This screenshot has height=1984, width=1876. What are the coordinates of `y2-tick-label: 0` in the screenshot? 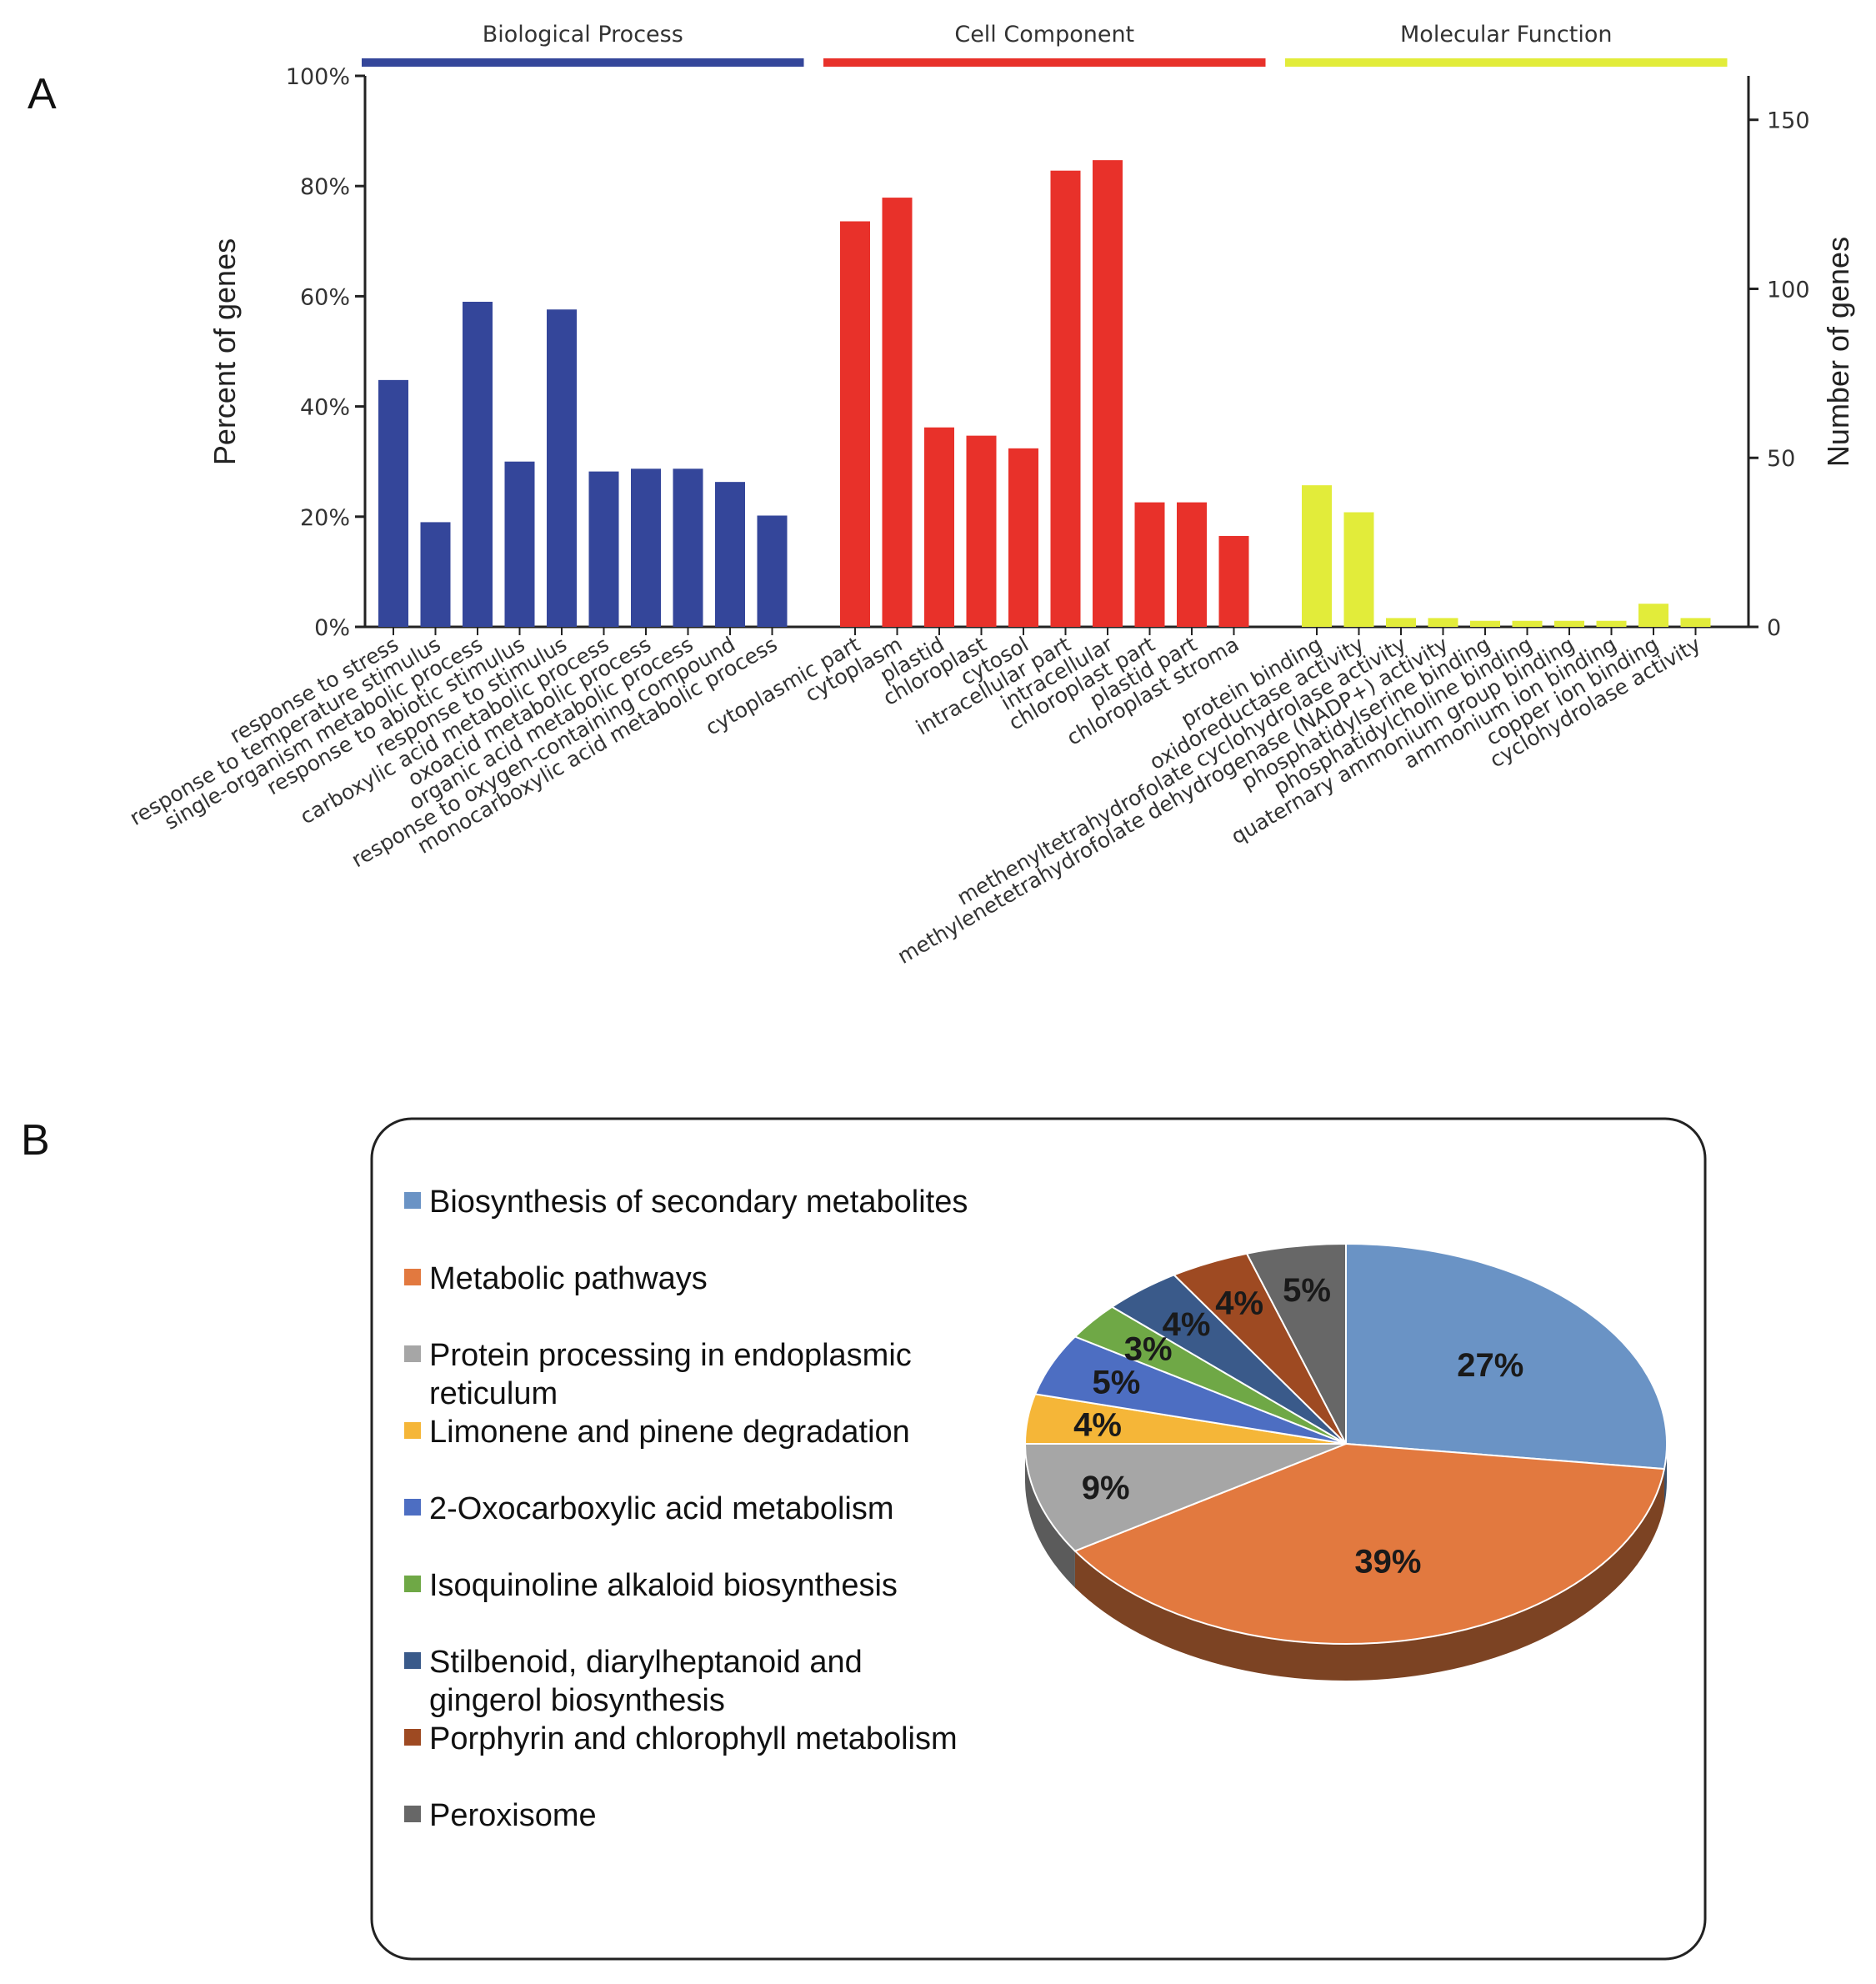 It's located at (1774, 628).